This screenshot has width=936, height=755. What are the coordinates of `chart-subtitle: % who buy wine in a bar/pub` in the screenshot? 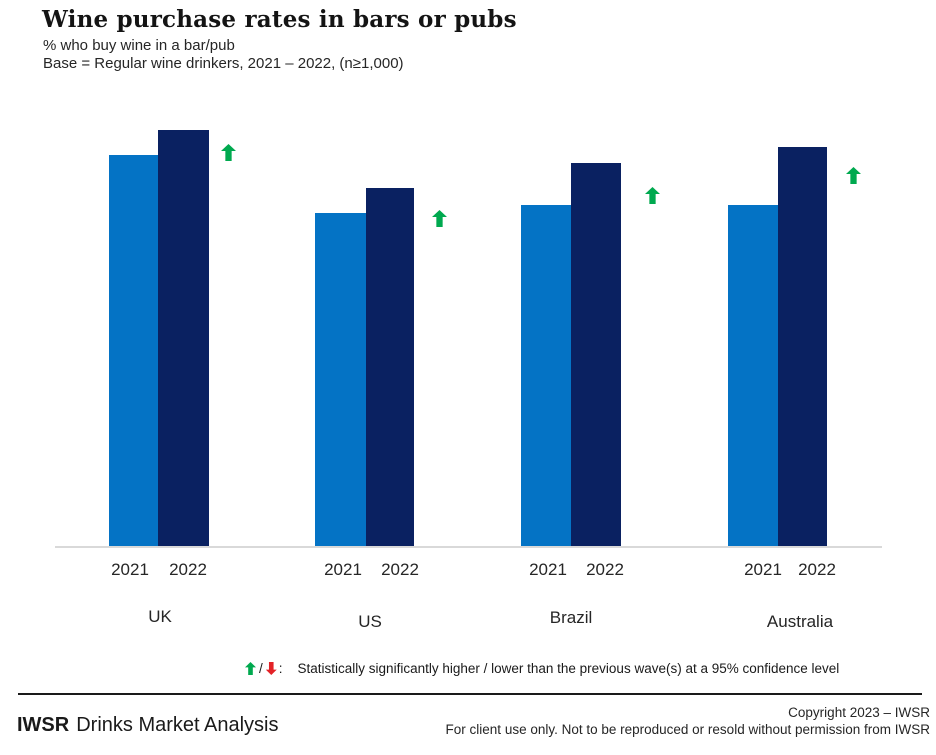 It's located at (139, 45).